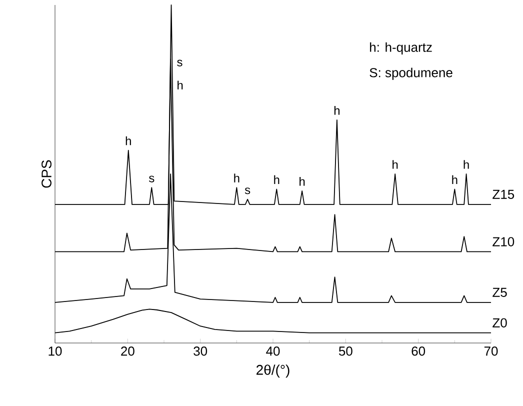 The image size is (523, 406). Describe the element at coordinates (273, 351) in the screenshot. I see `x-tick-label: 40` at that location.